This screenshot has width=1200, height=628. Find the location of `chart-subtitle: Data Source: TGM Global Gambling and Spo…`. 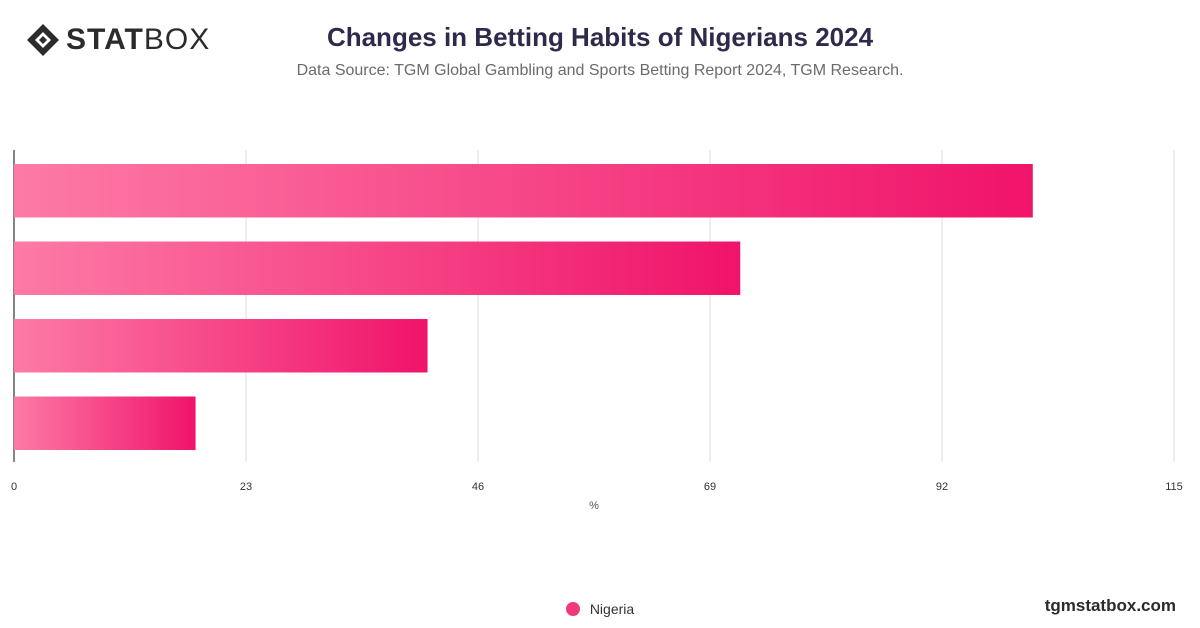

chart-subtitle: Data Source: TGM Global Gambling and Spo… is located at coordinates (600, 70).